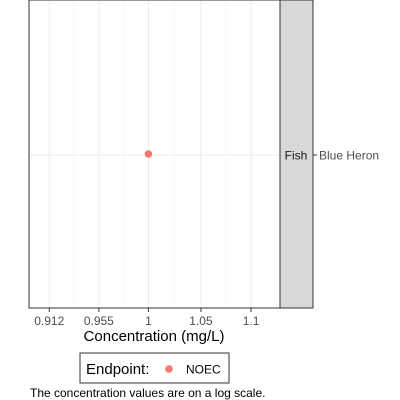 Image resolution: width=400 pixels, height=400 pixels. I want to click on facet-label: Fish, so click(296, 156).